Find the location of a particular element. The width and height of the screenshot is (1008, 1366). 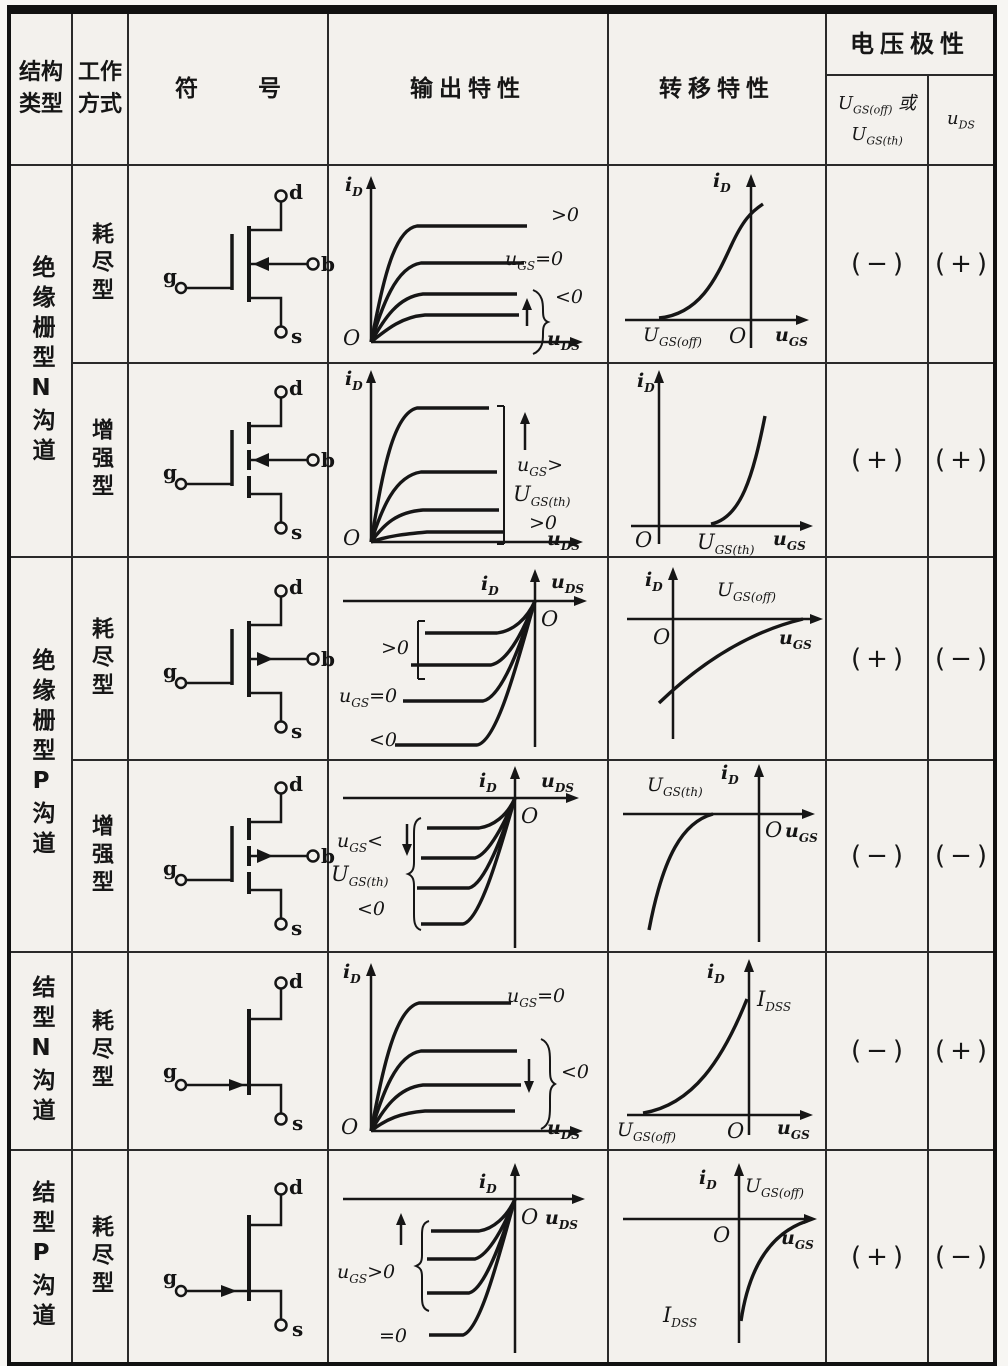

row5-transfer: iD IDSS UGS(off) O uGS is located at coordinates (718, 1052).